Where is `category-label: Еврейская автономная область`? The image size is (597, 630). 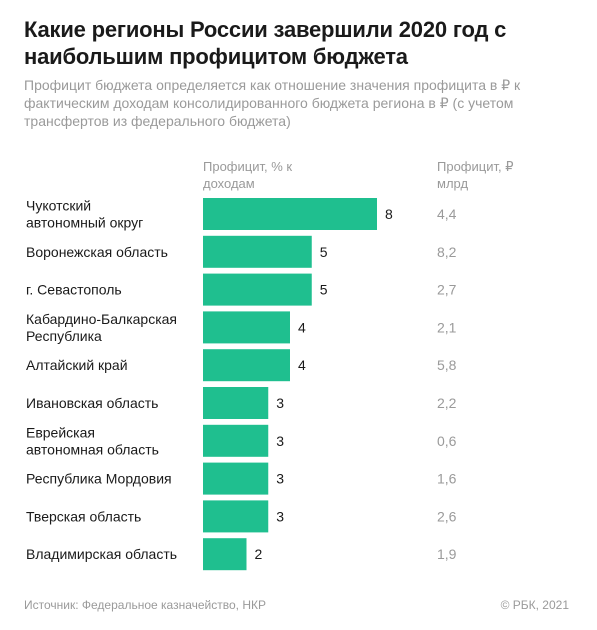
category-label: Еврейская автономная область is located at coordinates (92, 440).